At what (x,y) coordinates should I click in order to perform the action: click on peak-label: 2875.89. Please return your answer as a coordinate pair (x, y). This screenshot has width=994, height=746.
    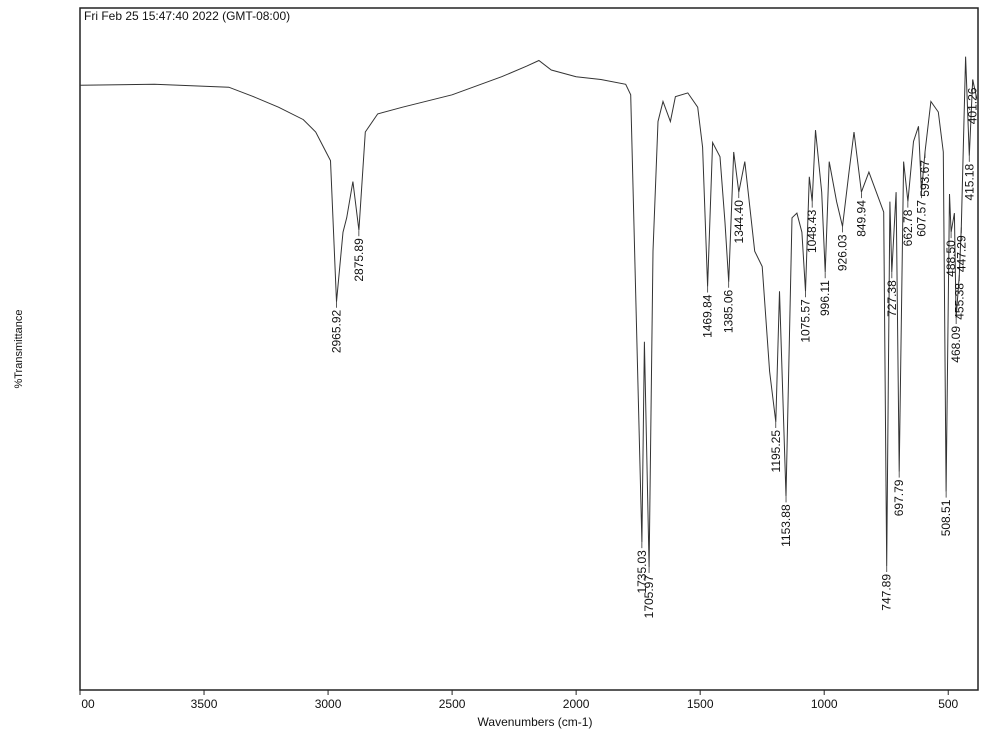
    Looking at the image, I should click on (359, 260).